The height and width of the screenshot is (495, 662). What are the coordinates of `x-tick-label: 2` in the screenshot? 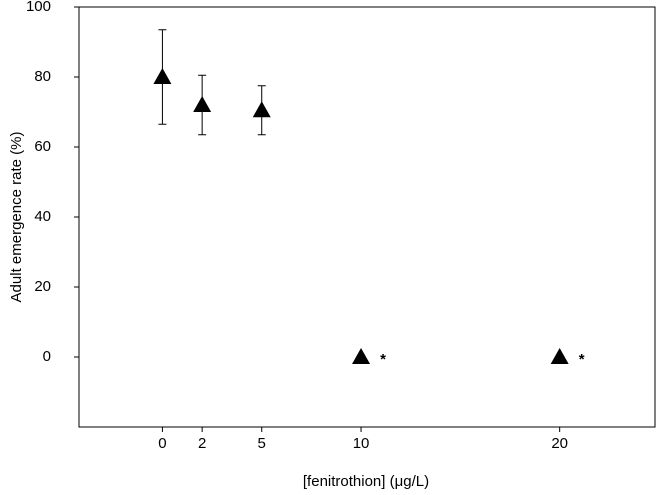 It's located at (202, 443).